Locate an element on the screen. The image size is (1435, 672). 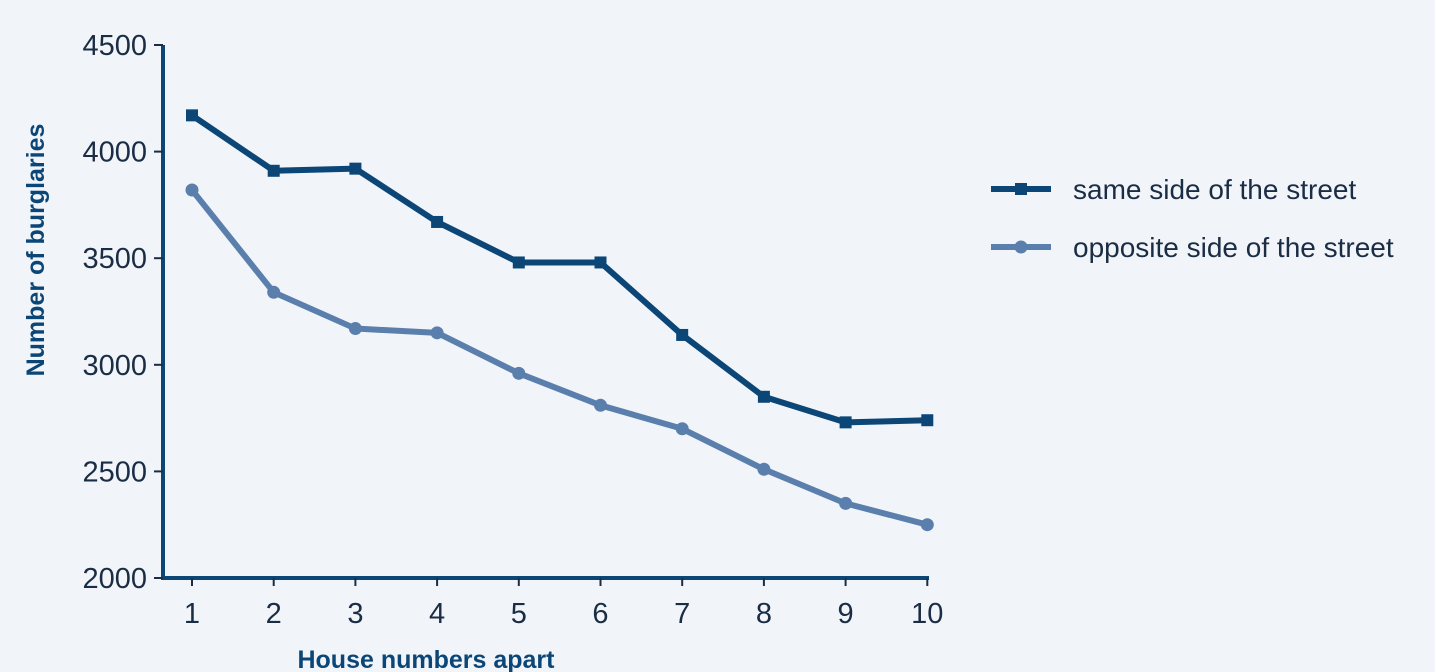
x-tick-label: 9 is located at coordinates (846, 614).